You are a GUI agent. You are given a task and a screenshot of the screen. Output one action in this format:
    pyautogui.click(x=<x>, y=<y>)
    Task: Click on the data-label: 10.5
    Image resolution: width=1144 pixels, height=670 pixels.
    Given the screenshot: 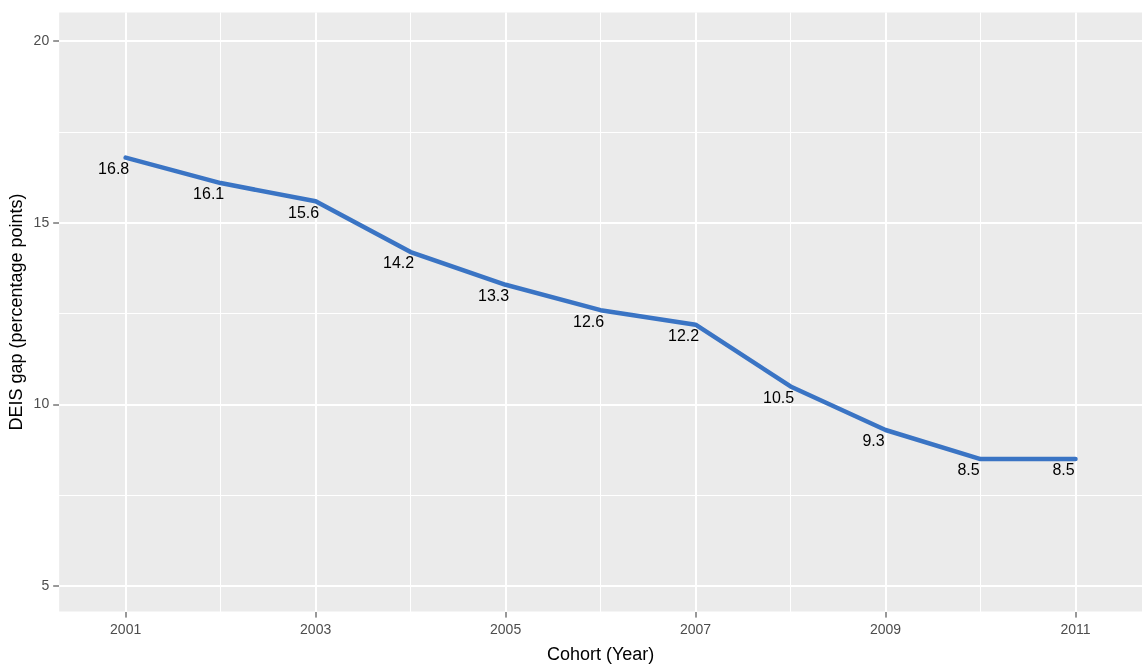 What is the action you would take?
    pyautogui.click(x=778, y=397)
    